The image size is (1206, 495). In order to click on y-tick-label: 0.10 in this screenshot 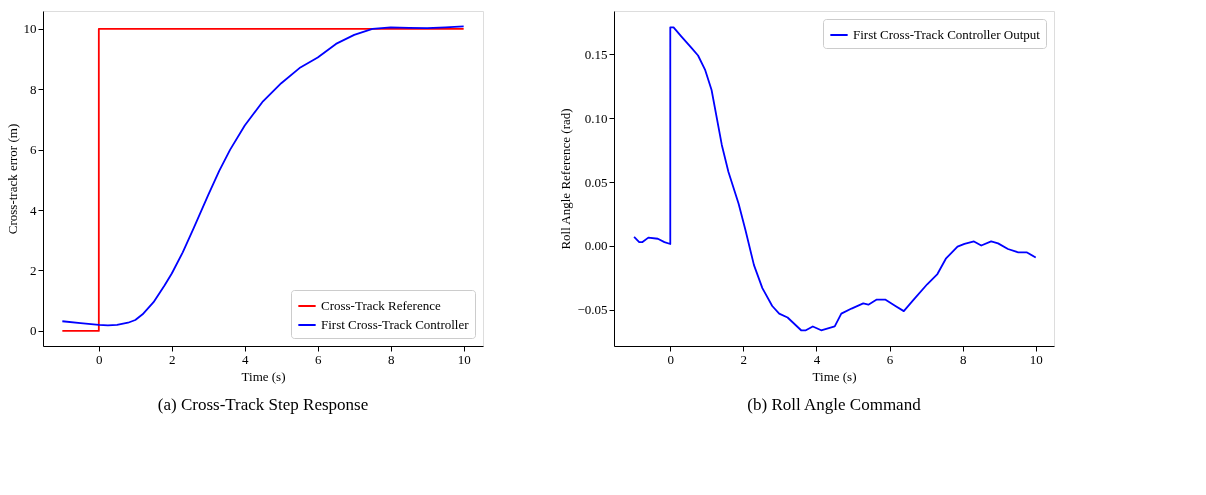, I will do `click(596, 118)`.